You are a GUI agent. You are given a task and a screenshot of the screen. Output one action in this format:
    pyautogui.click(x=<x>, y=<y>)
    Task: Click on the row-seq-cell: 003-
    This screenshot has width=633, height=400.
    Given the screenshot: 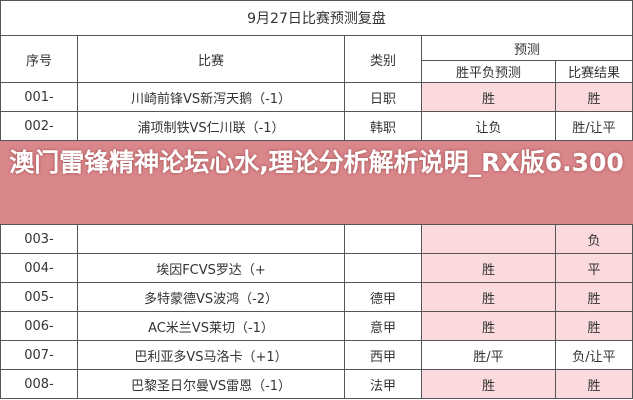 What is the action you would take?
    pyautogui.click(x=39, y=239)
    